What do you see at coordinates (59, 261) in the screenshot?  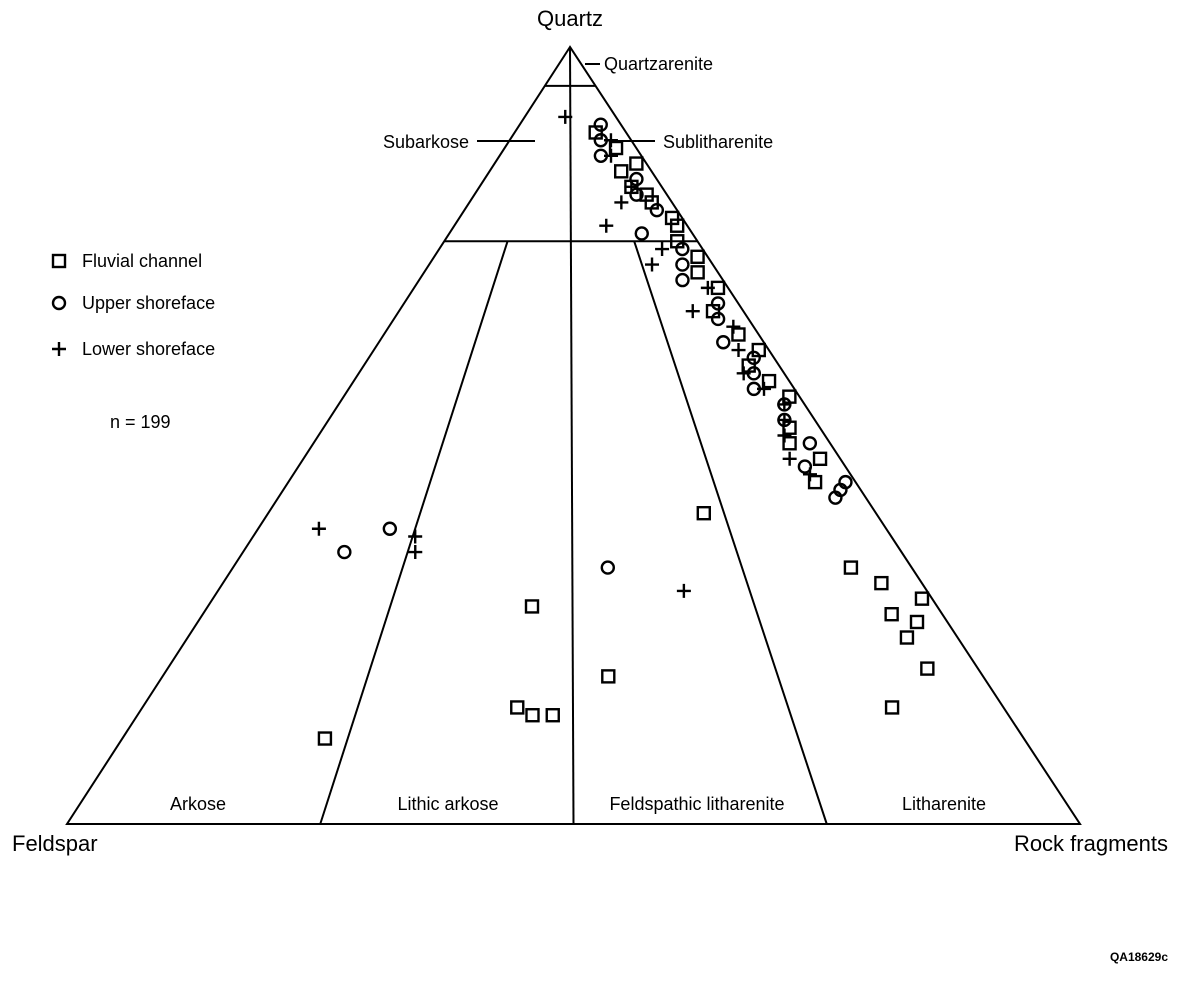 I see `legend-square-marker` at bounding box center [59, 261].